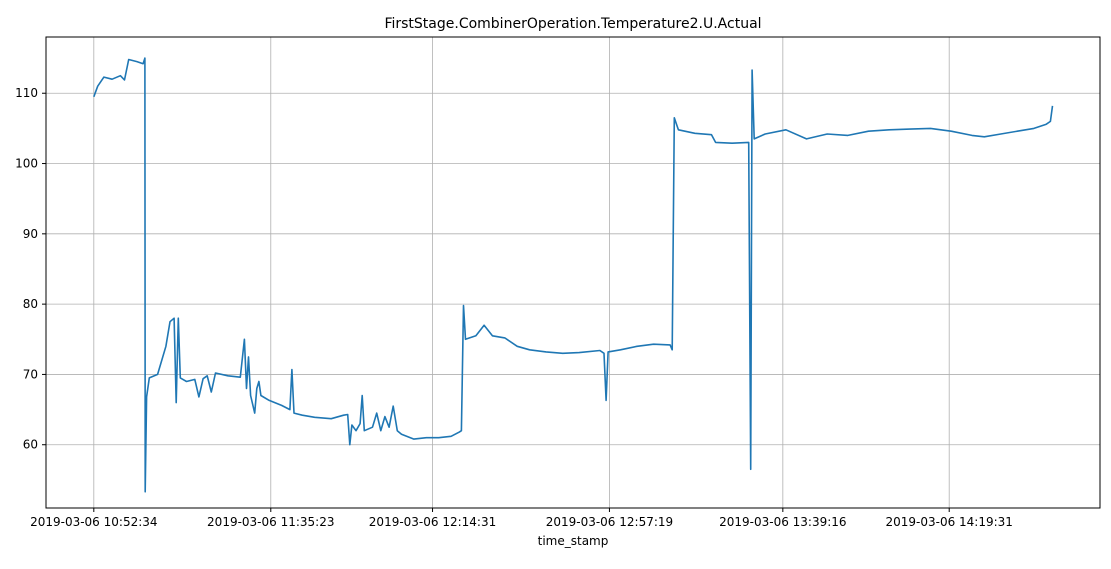 The height and width of the screenshot is (569, 1111). What do you see at coordinates (609, 522) in the screenshot?
I see `x-tick-label: 2019-03-06 12:57:19` at bounding box center [609, 522].